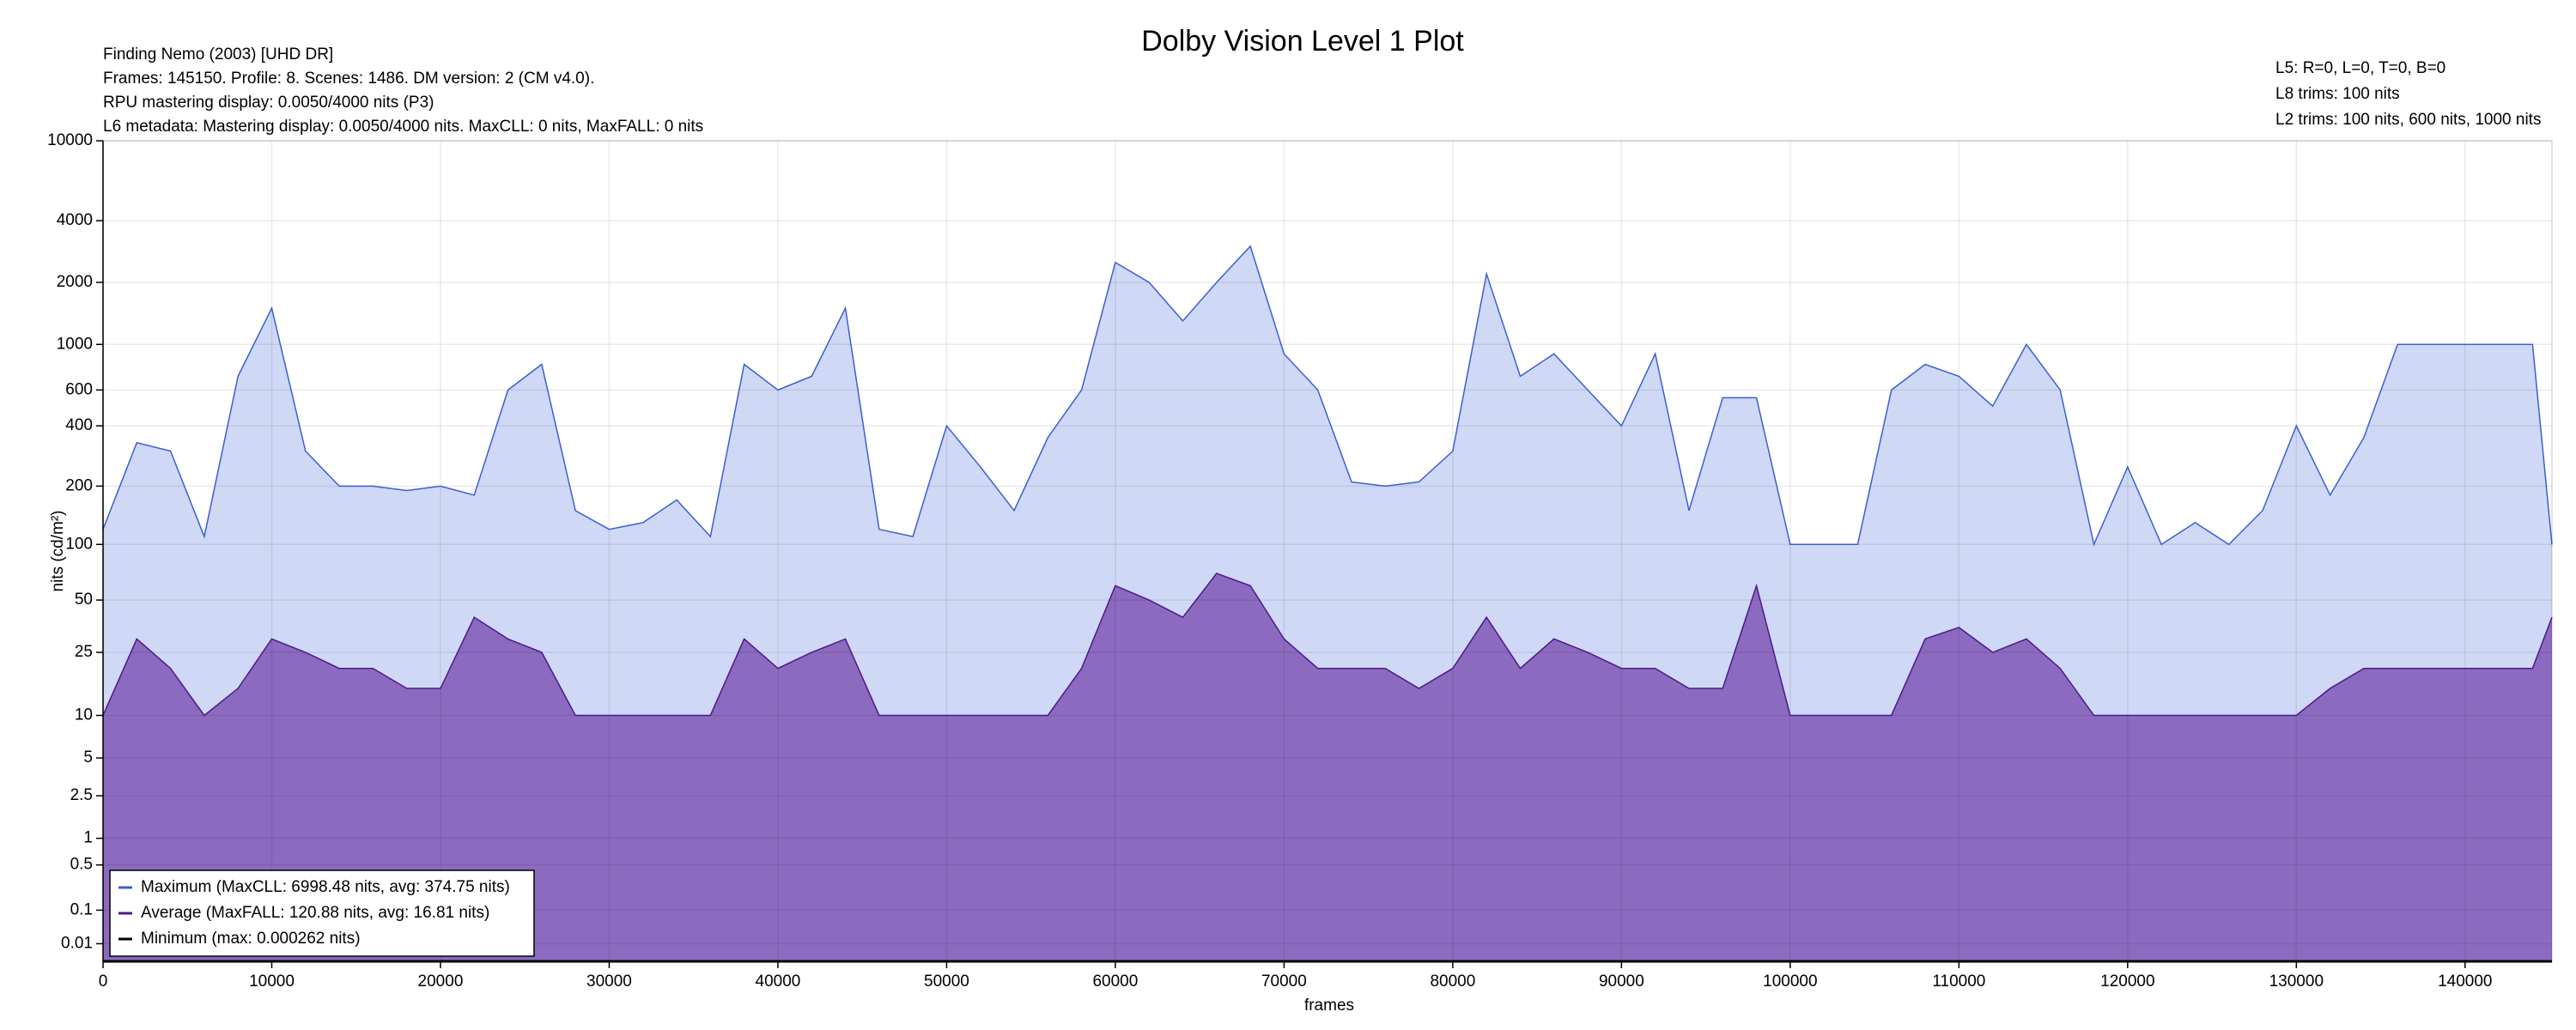  Describe the element at coordinates (1790, 981) in the screenshot. I see `x-tick-label: 100000` at that location.